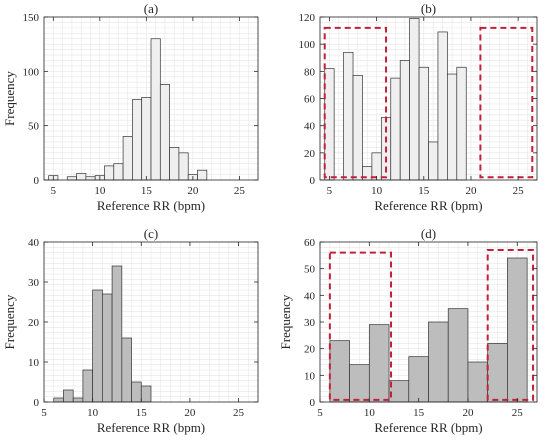  I want to click on y-tick-label: 120, so click(307, 18).